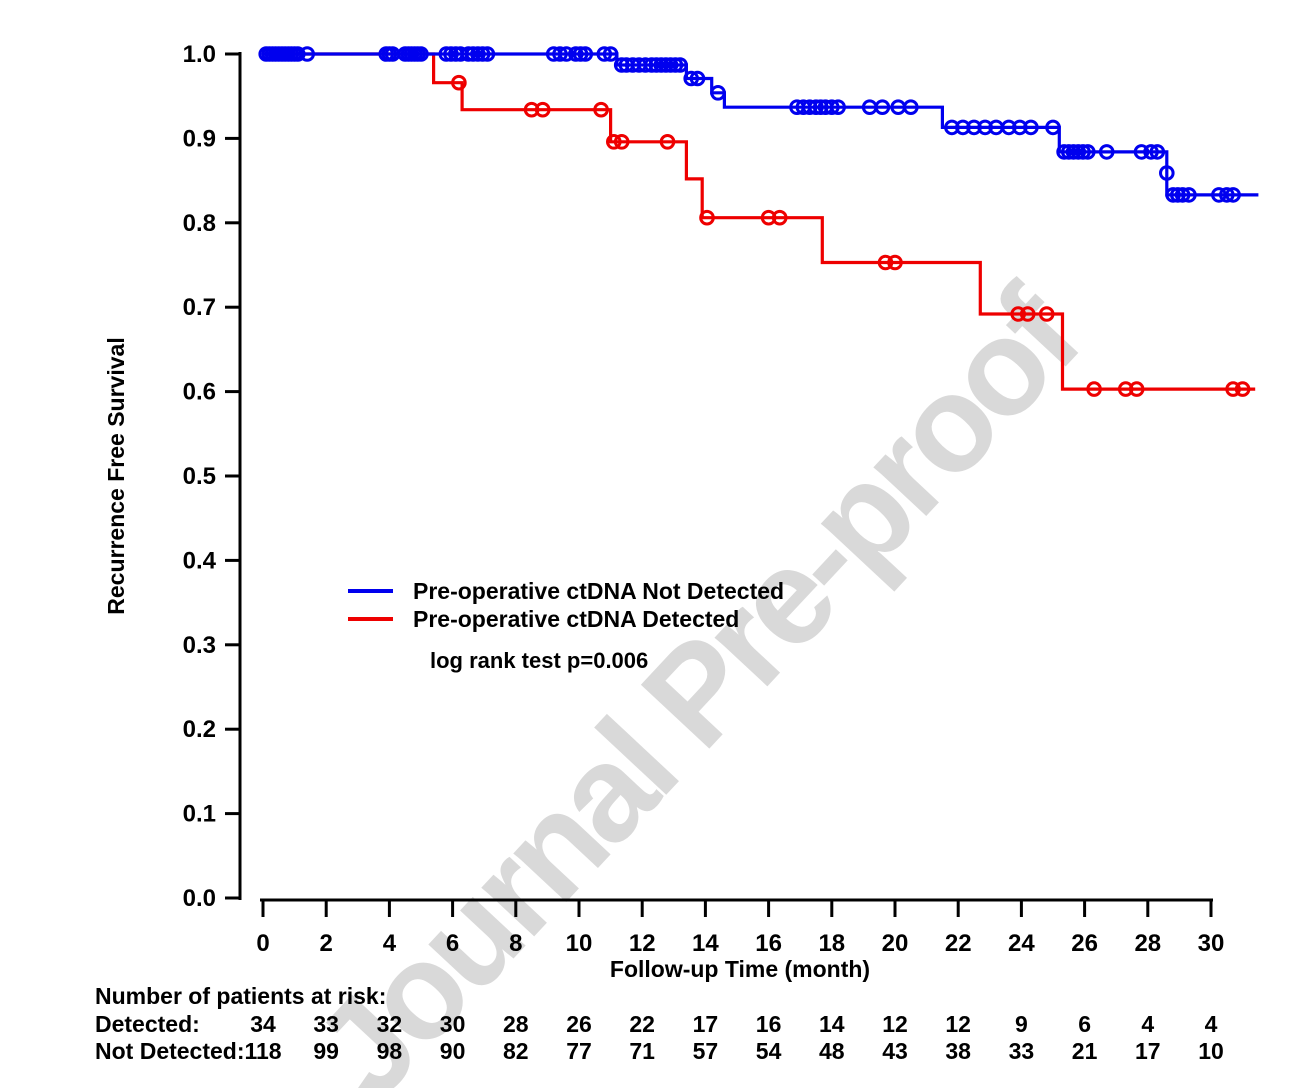 The image size is (1316, 1088). Describe the element at coordinates (895, 1051) in the screenshot. I see `risk-count: 43` at that location.